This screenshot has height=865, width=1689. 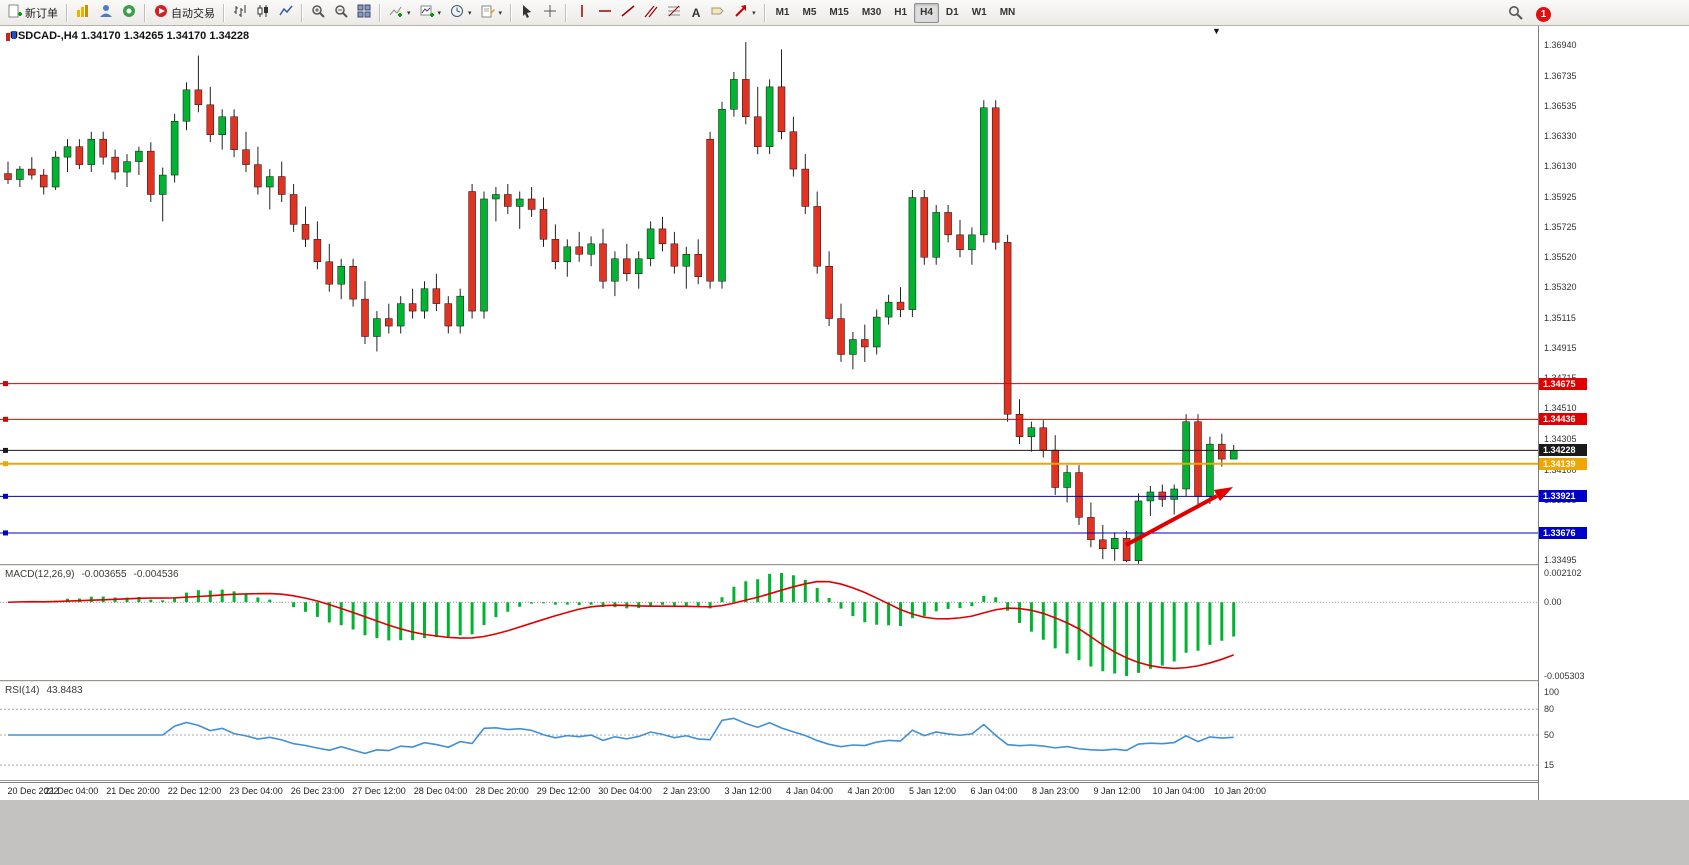 I want to click on text-button: A, so click(x=696, y=13).